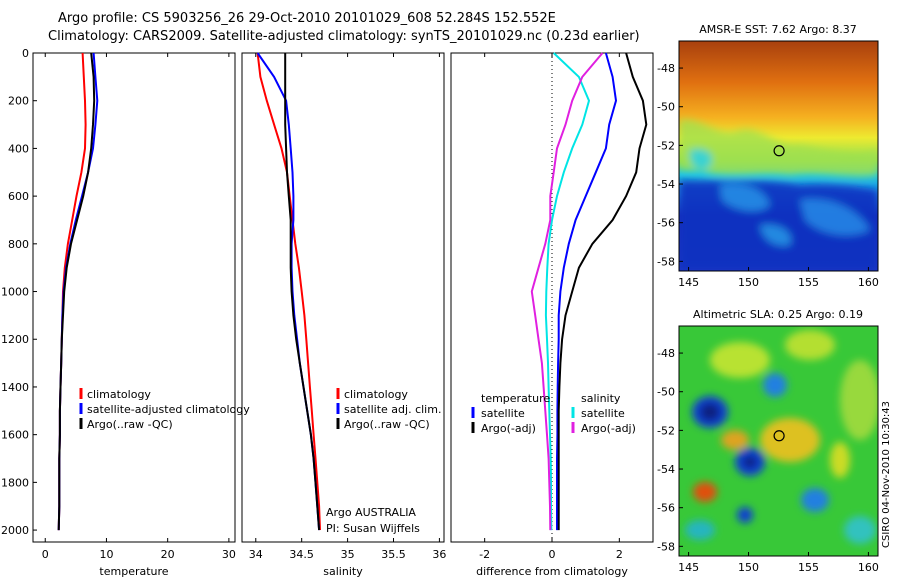 The image size is (900, 580). I want to click on x-tick-label: 34, so click(256, 554).